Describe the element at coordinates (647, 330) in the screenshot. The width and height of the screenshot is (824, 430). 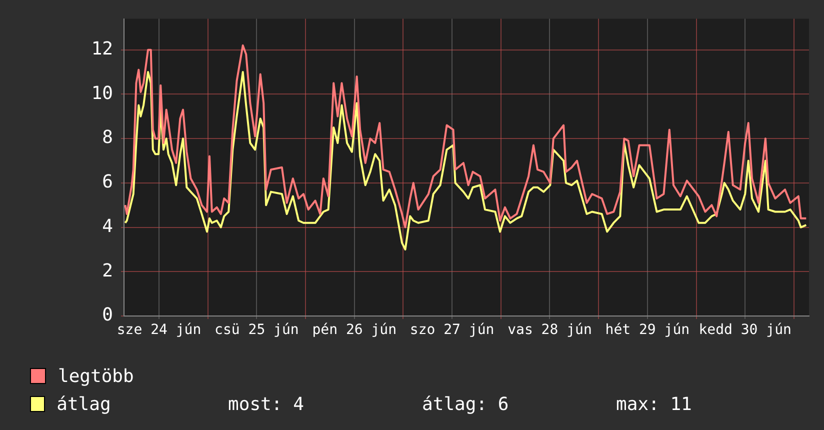
I see `x-tick-label: hét 29 jún` at that location.